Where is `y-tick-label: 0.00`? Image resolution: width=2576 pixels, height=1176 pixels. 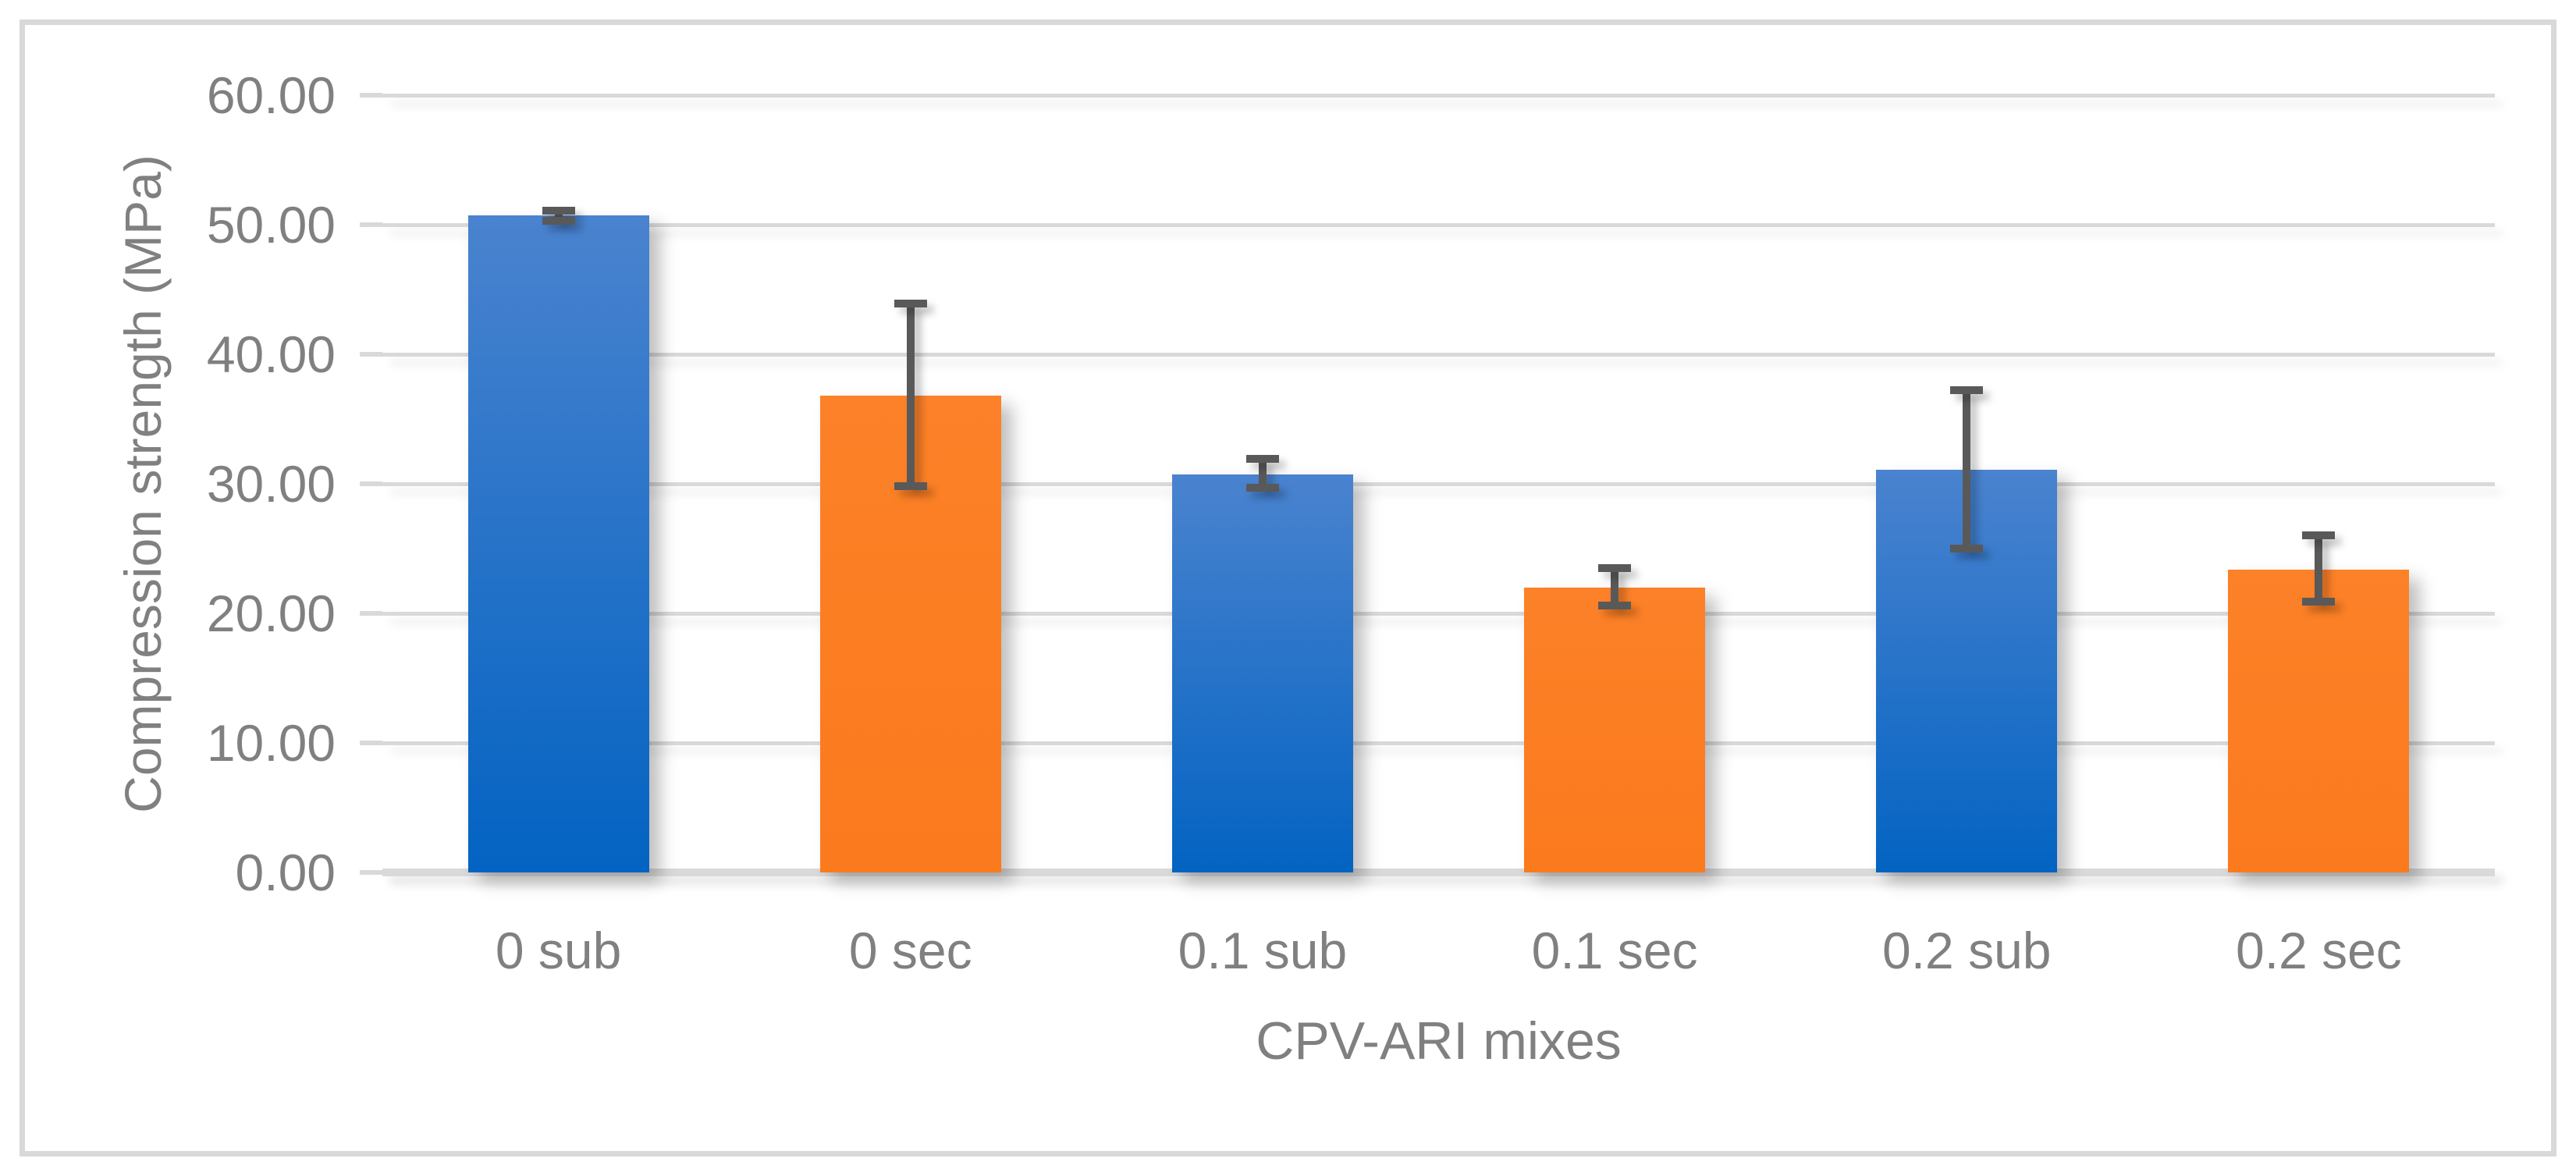
y-tick-label: 0.00 is located at coordinates (285, 872).